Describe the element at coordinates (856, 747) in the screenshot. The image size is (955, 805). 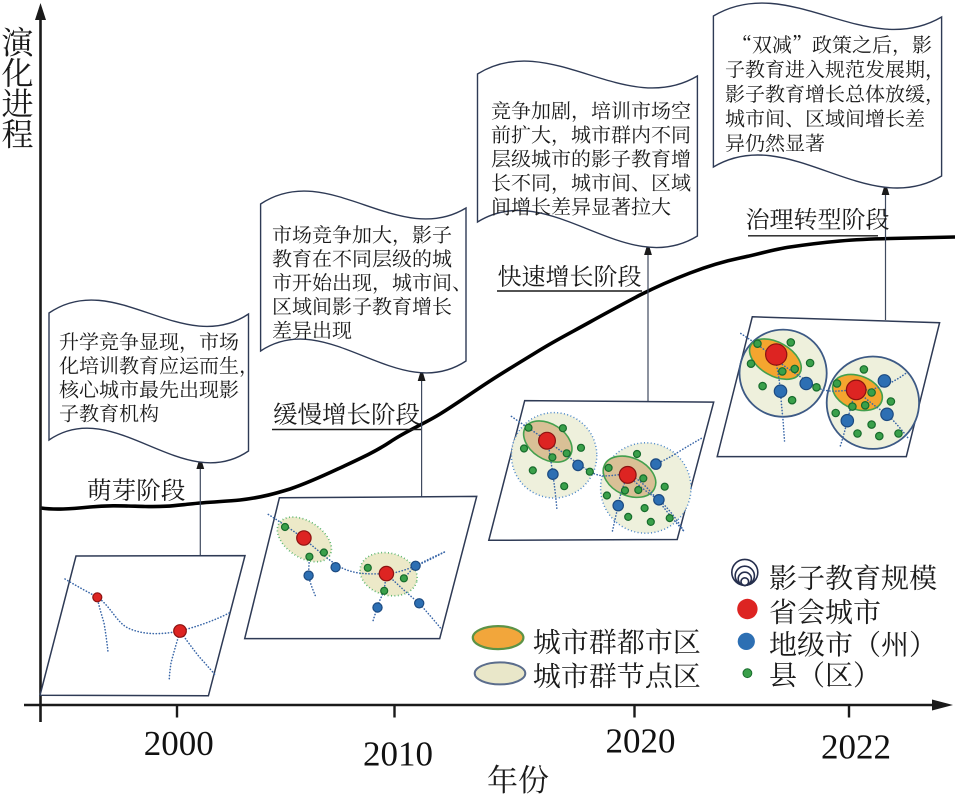
I see `svg-text: 2022` at that location.